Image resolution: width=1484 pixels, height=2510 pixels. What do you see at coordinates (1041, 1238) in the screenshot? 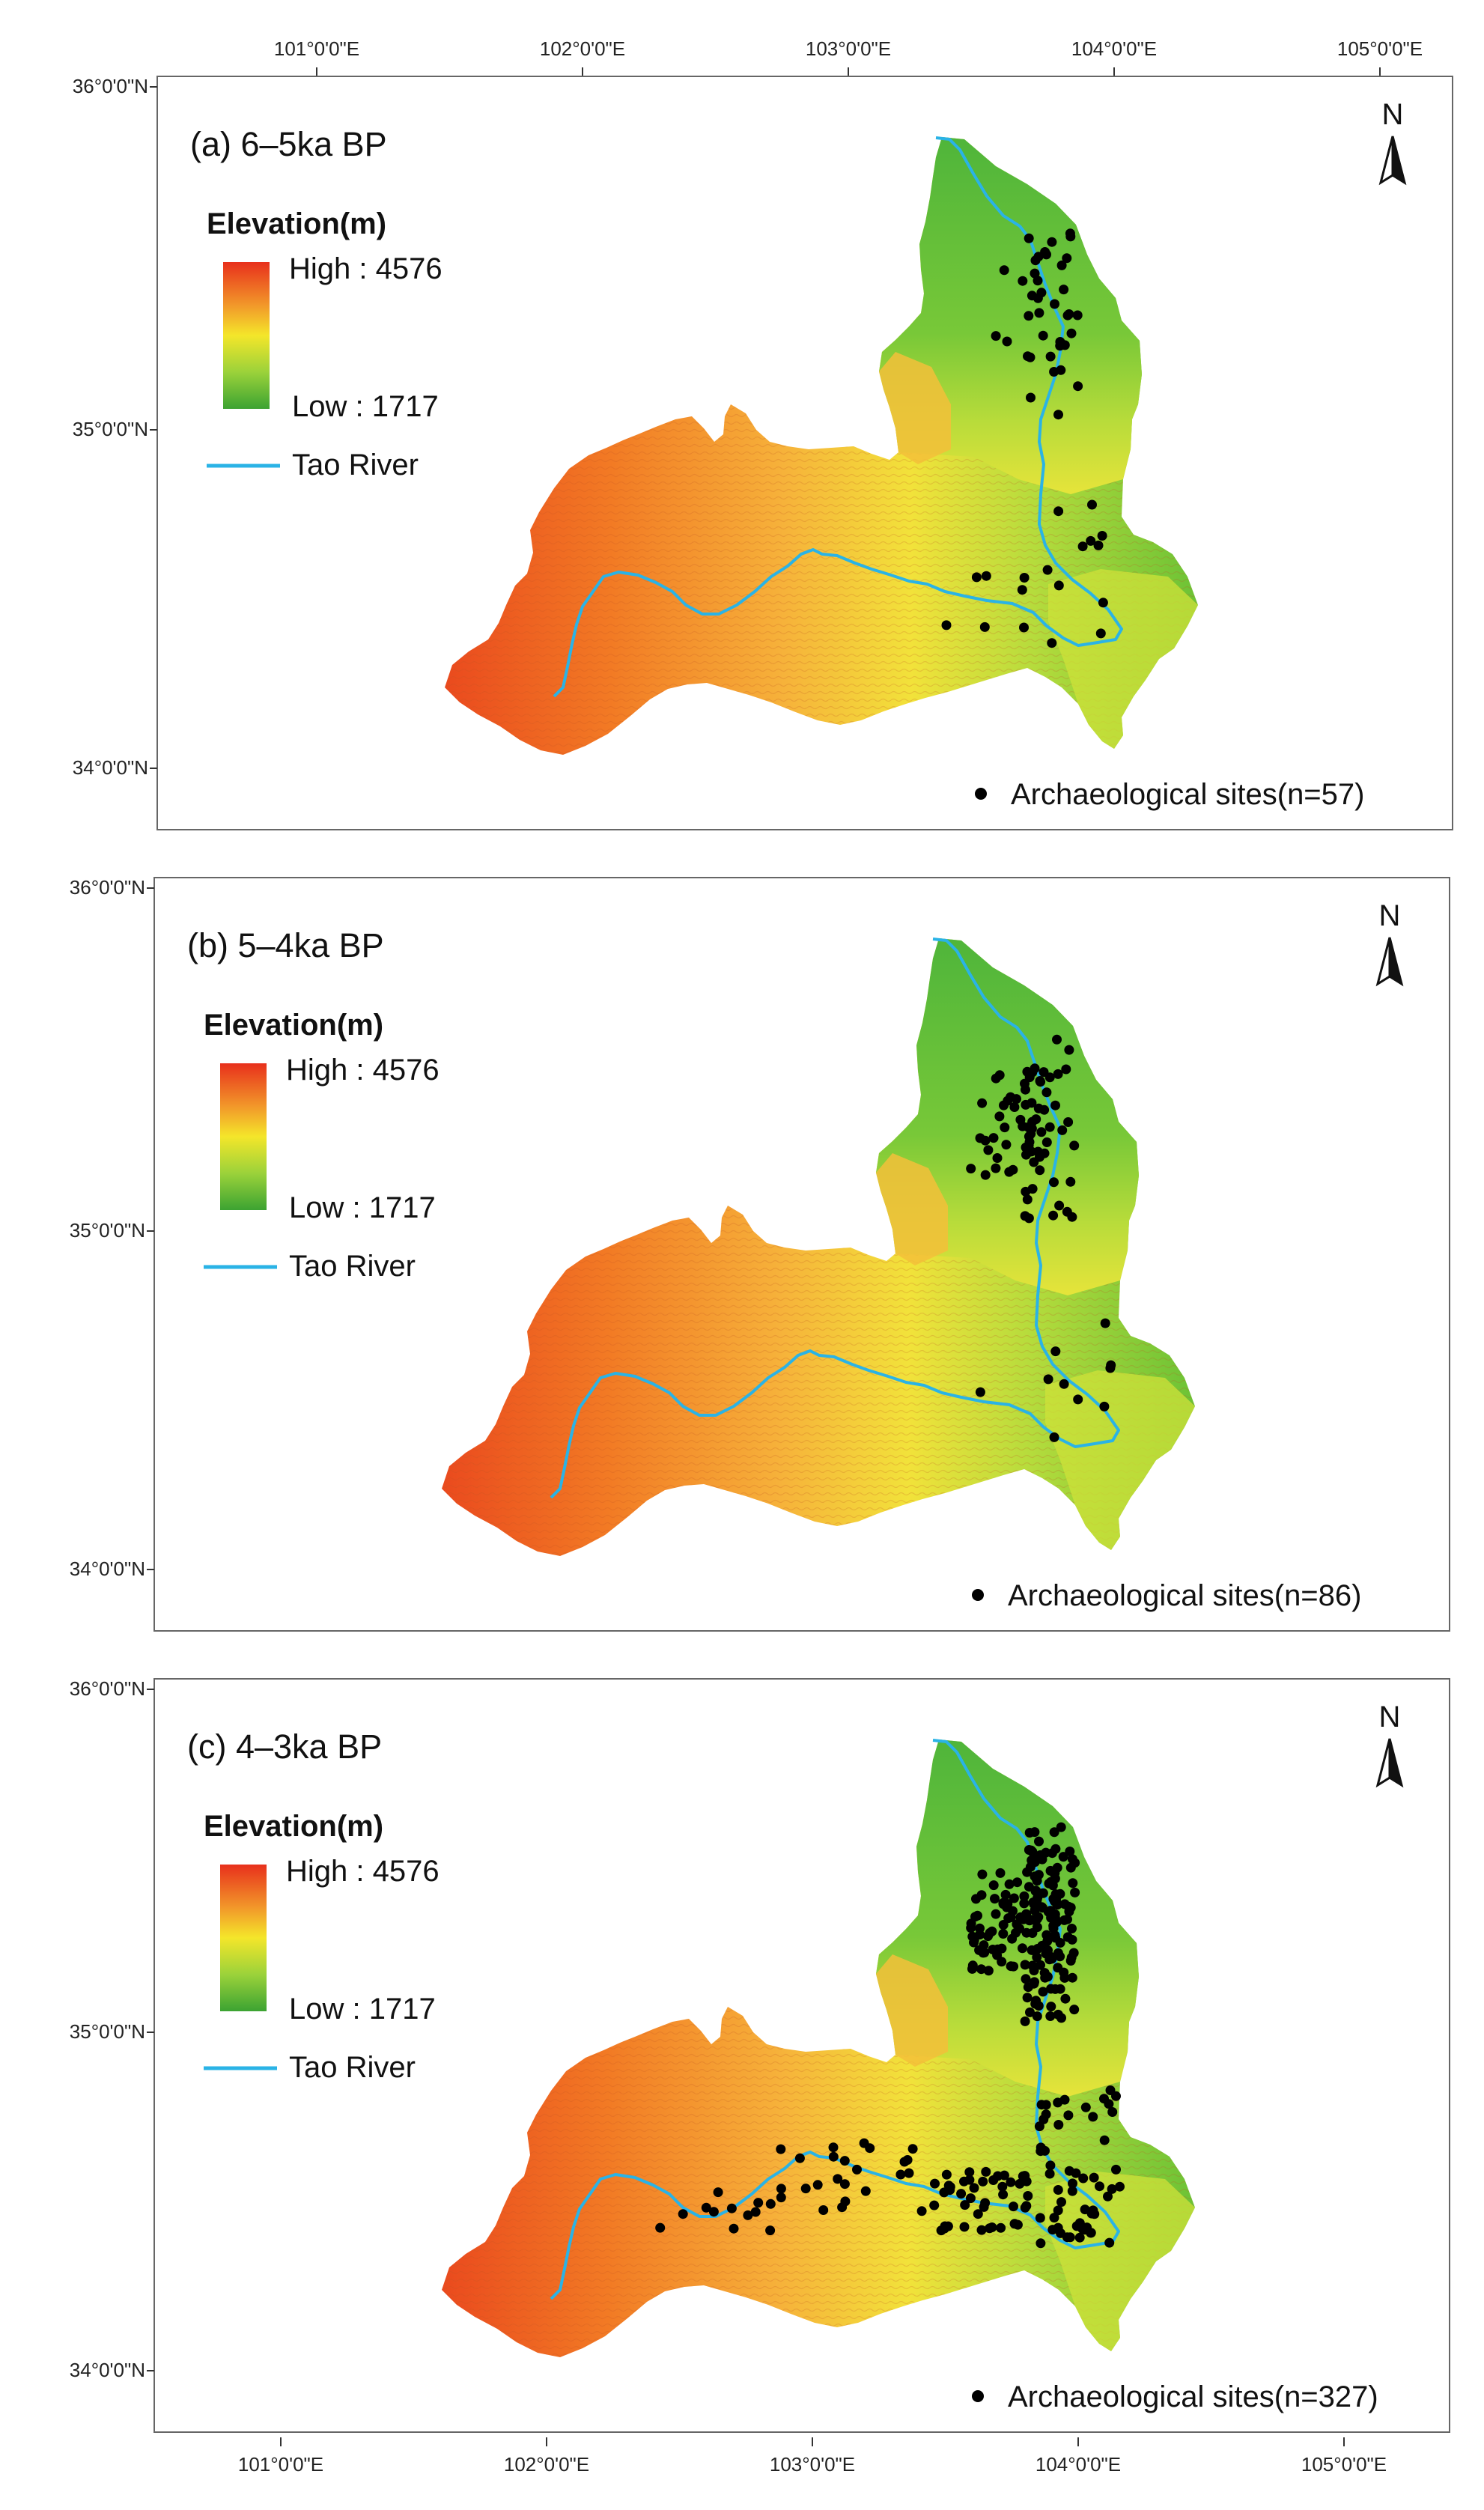
I see `site-points` at bounding box center [1041, 1238].